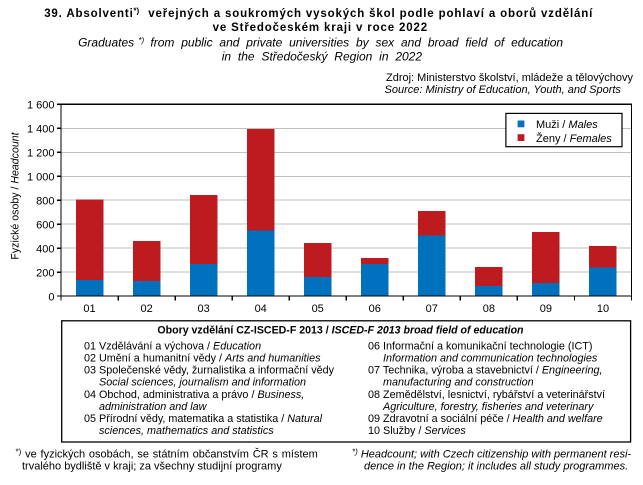 The width and height of the screenshot is (643, 485). Describe the element at coordinates (45, 226) in the screenshot. I see `svg-text: 600` at that location.